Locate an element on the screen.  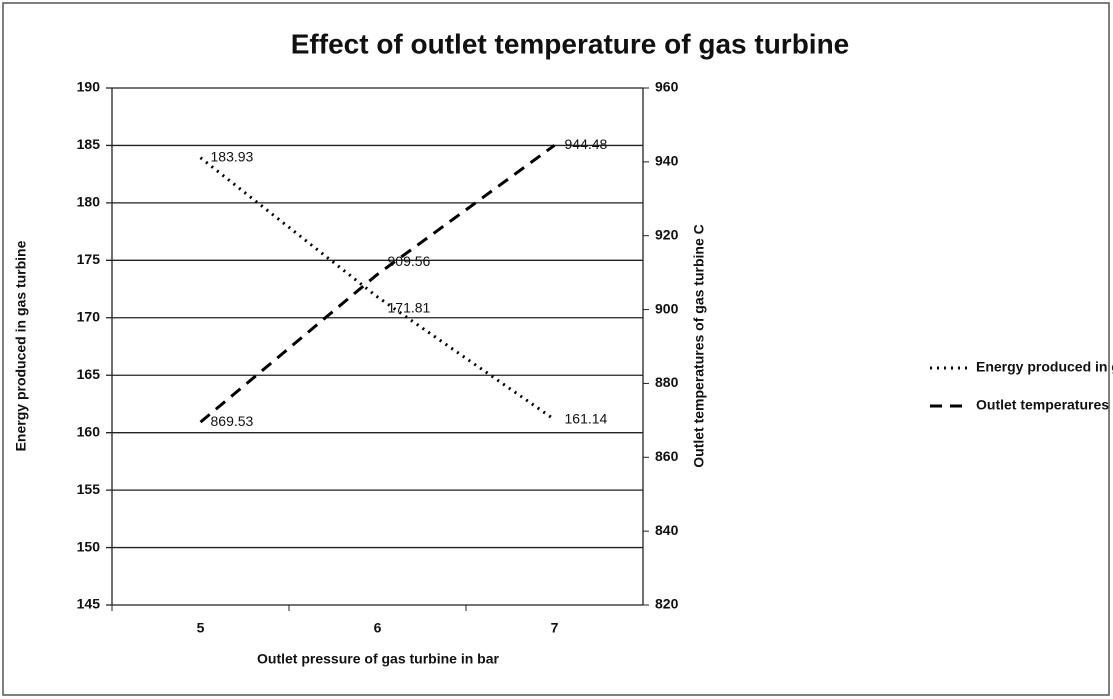
data-label: 183.93 is located at coordinates (232, 156).